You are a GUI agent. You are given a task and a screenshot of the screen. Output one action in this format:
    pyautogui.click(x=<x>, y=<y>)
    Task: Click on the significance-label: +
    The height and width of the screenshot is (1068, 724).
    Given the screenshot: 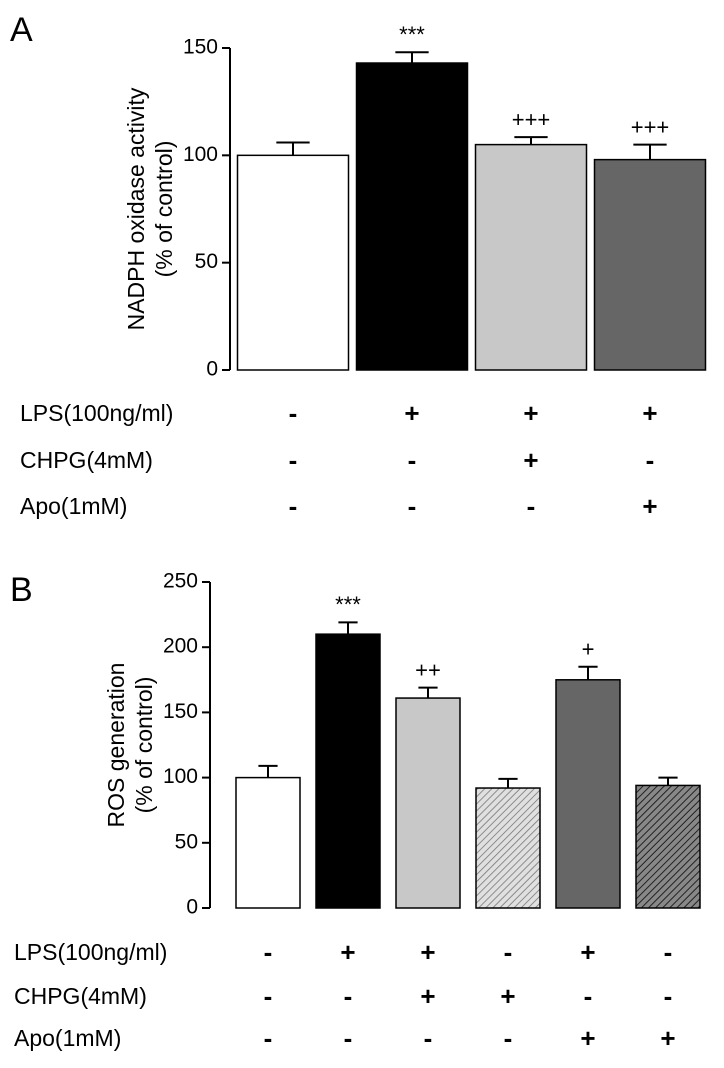 What is the action you would take?
    pyautogui.click(x=588, y=649)
    